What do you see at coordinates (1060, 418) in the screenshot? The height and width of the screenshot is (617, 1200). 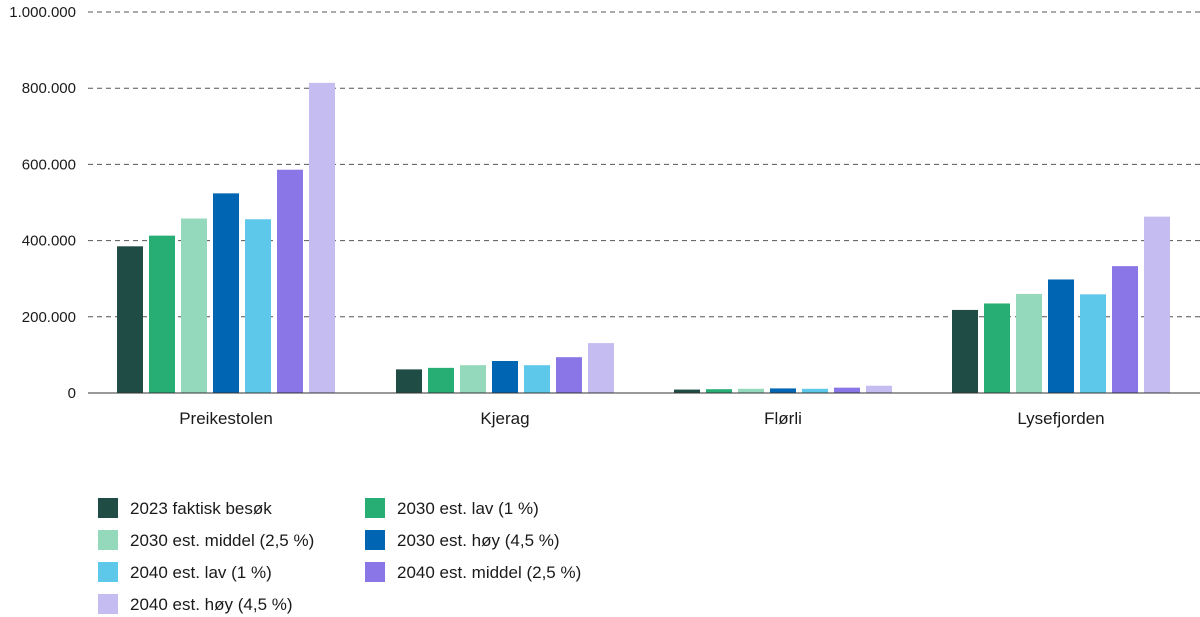 I see `x-category-label: Lysefjorden` at bounding box center [1060, 418].